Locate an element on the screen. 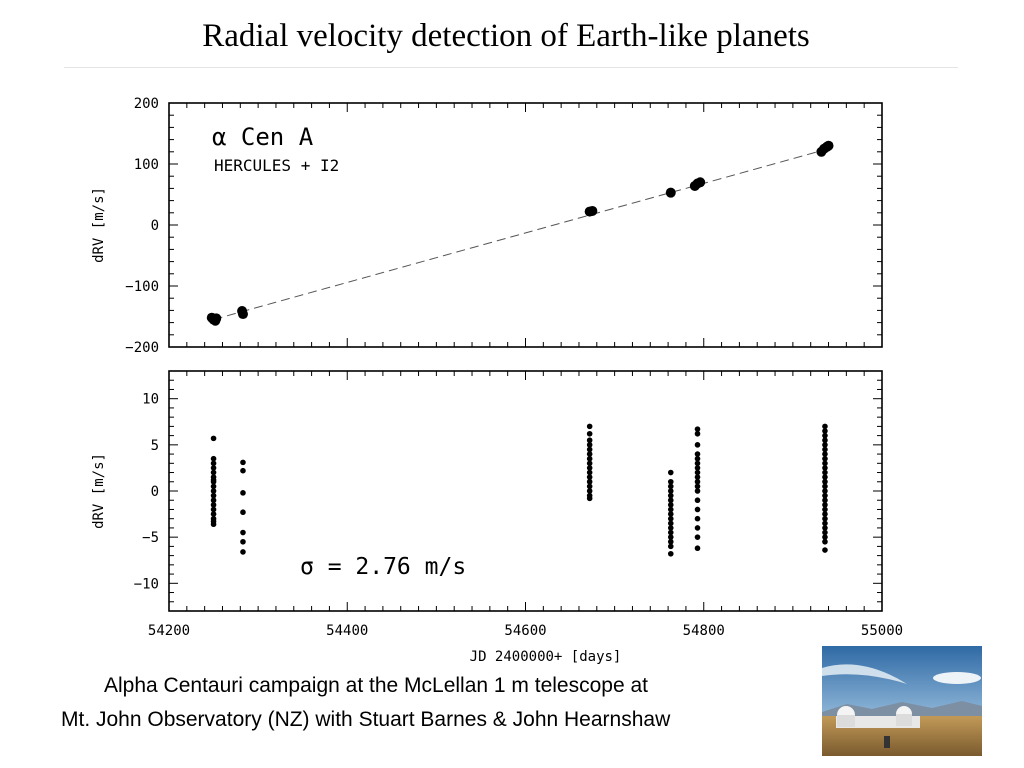 Image resolution: width=1024 pixels, height=768 pixels. figure-top-border is located at coordinates (511, 67).